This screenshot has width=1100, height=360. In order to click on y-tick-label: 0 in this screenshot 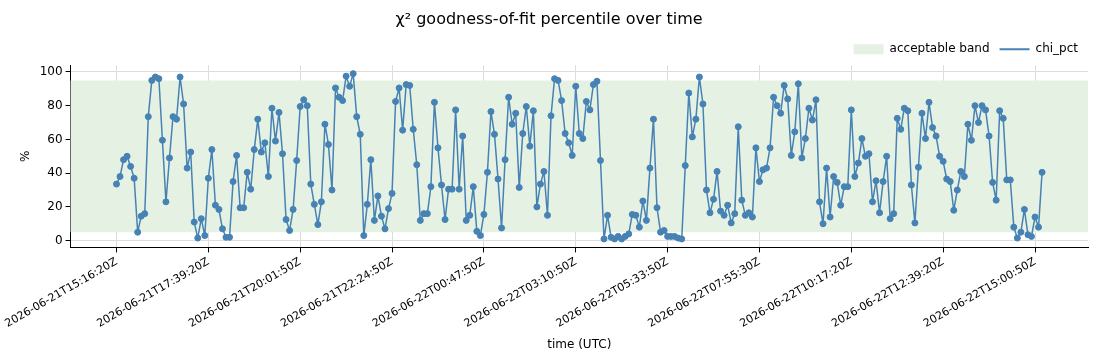, I will do `click(58, 239)`.